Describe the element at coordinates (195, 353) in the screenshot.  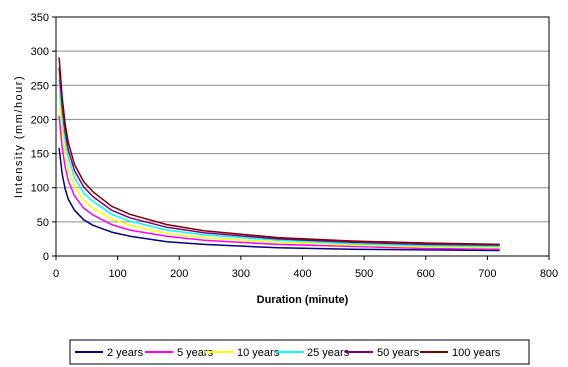
I see `legend-label: 5 years` at that location.